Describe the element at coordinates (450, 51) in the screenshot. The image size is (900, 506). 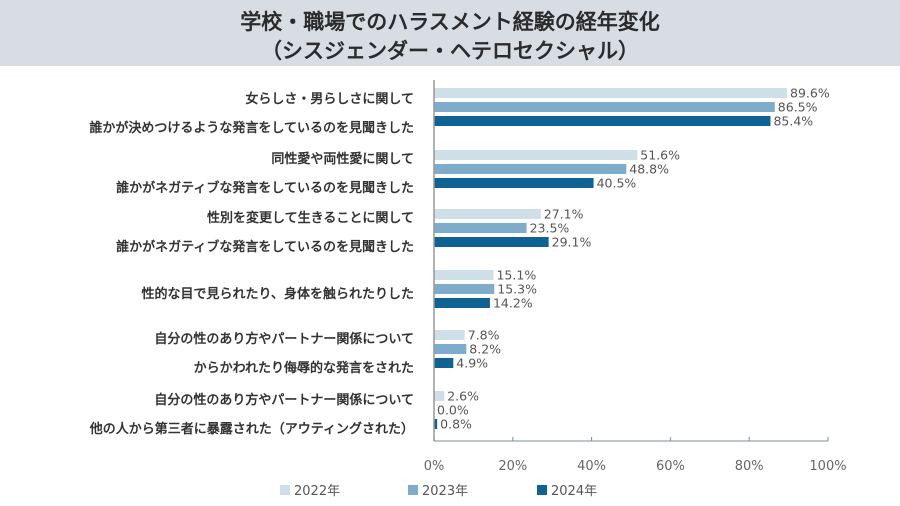
I see `chart-title-line2: （シスジェンダー・ヘテロセクシャル）` at that location.